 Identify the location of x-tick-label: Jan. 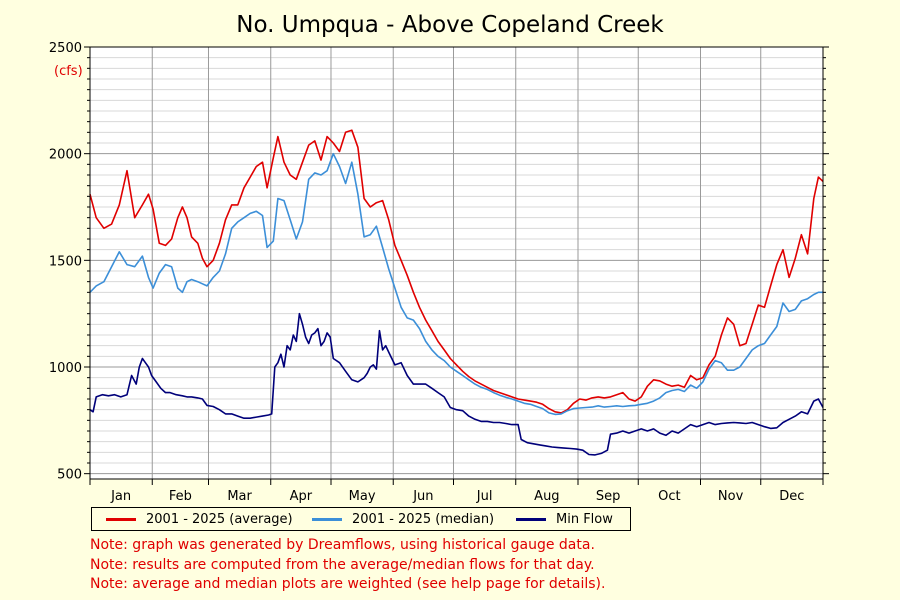
(120, 496).